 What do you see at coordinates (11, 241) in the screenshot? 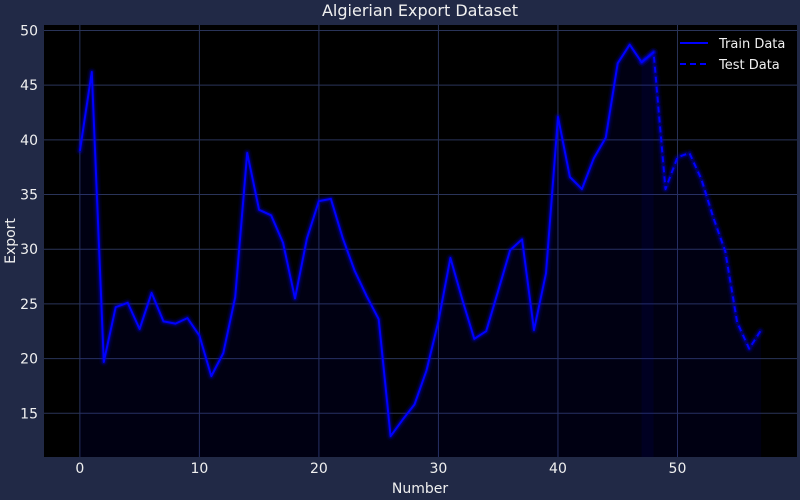
I see `y-axis-label: Export` at bounding box center [11, 241].